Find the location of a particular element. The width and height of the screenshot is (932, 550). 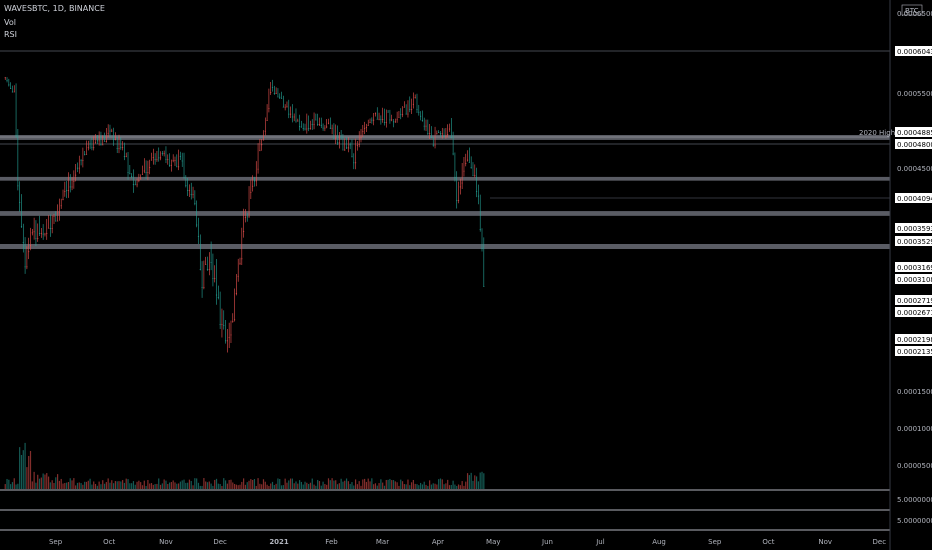

time-tick-nov: Nov is located at coordinates (825, 542).